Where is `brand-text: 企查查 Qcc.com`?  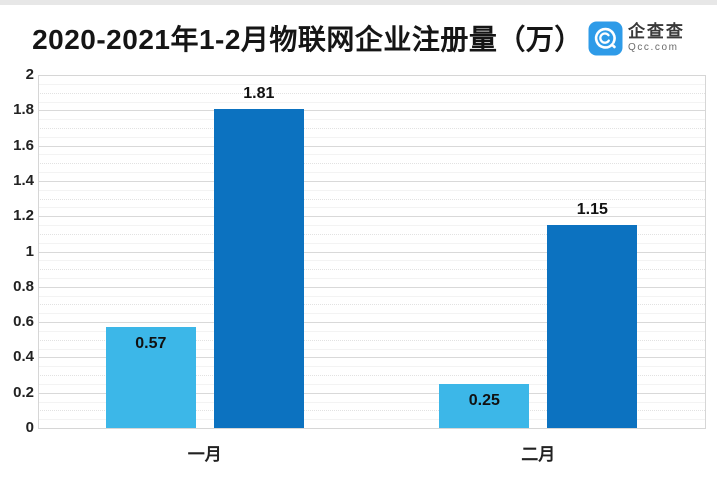 brand-text: 企查查 Qcc.com is located at coordinates (656, 37).